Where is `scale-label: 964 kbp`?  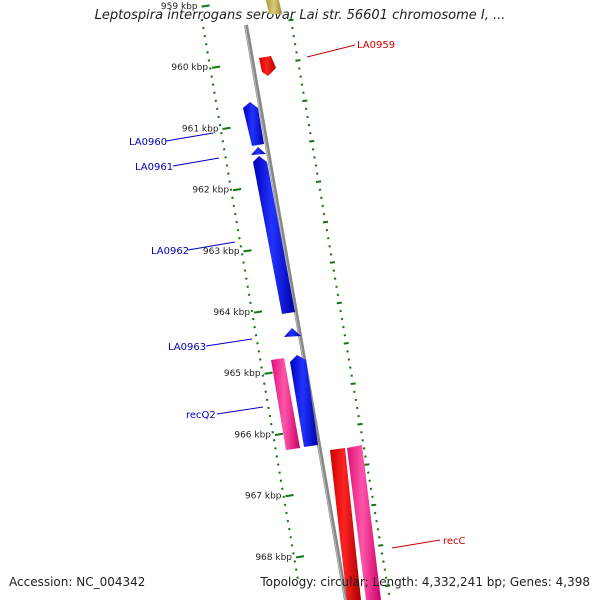
scale-label: 964 kbp is located at coordinates (231, 313).